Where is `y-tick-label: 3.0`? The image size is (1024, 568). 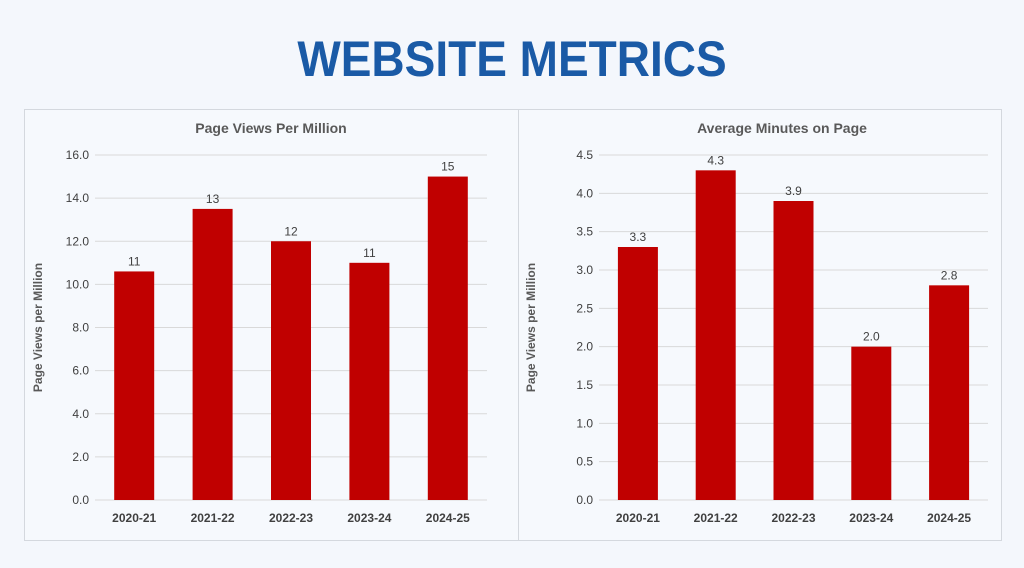
y-tick-label: 3.0 is located at coordinates (584, 270).